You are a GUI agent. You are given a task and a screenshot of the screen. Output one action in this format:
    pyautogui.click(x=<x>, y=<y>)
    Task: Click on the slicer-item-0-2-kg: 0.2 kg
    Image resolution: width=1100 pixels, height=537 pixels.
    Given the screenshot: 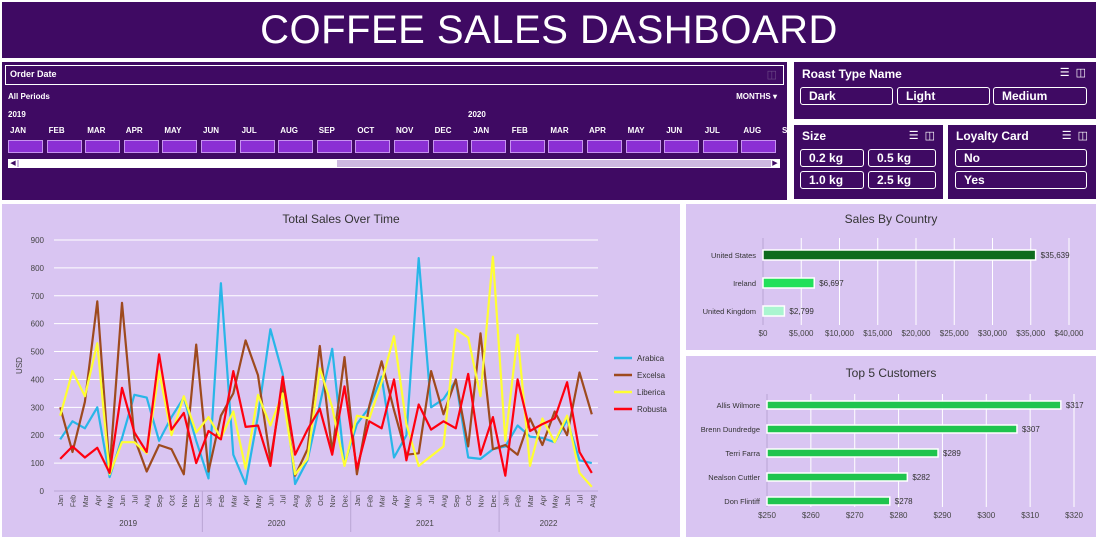 What is the action you would take?
    pyautogui.click(x=832, y=158)
    